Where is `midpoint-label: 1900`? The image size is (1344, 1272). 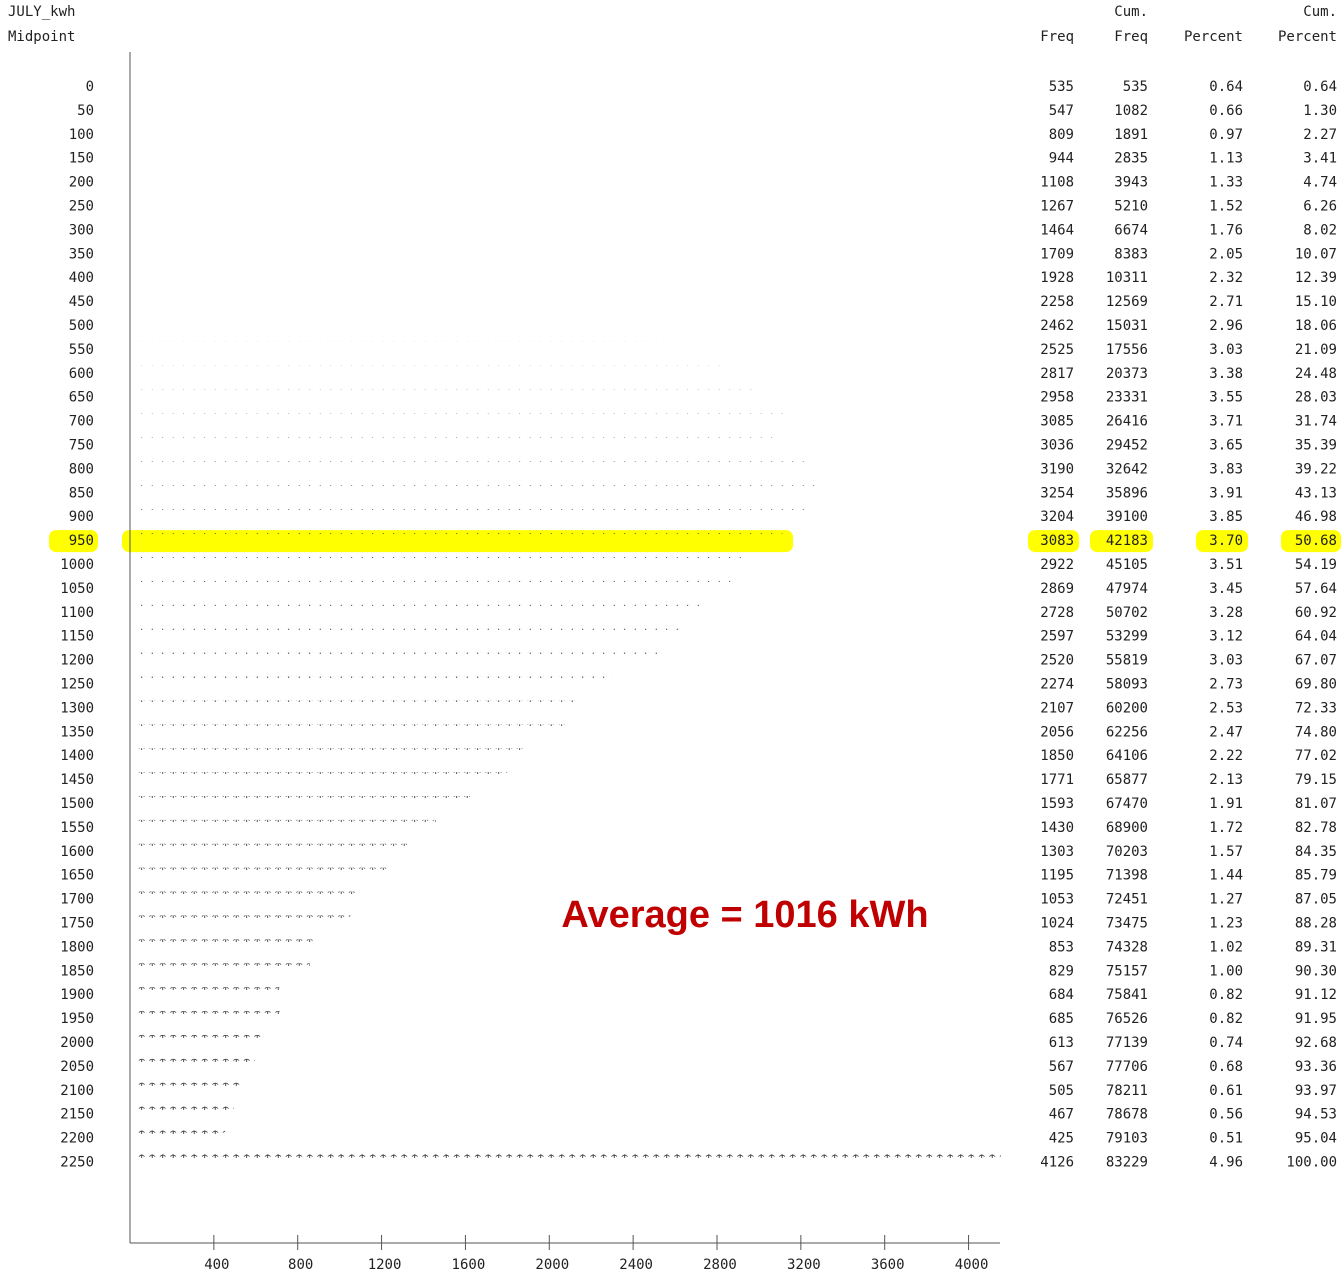
midpoint-label: 1900 is located at coordinates (77, 995).